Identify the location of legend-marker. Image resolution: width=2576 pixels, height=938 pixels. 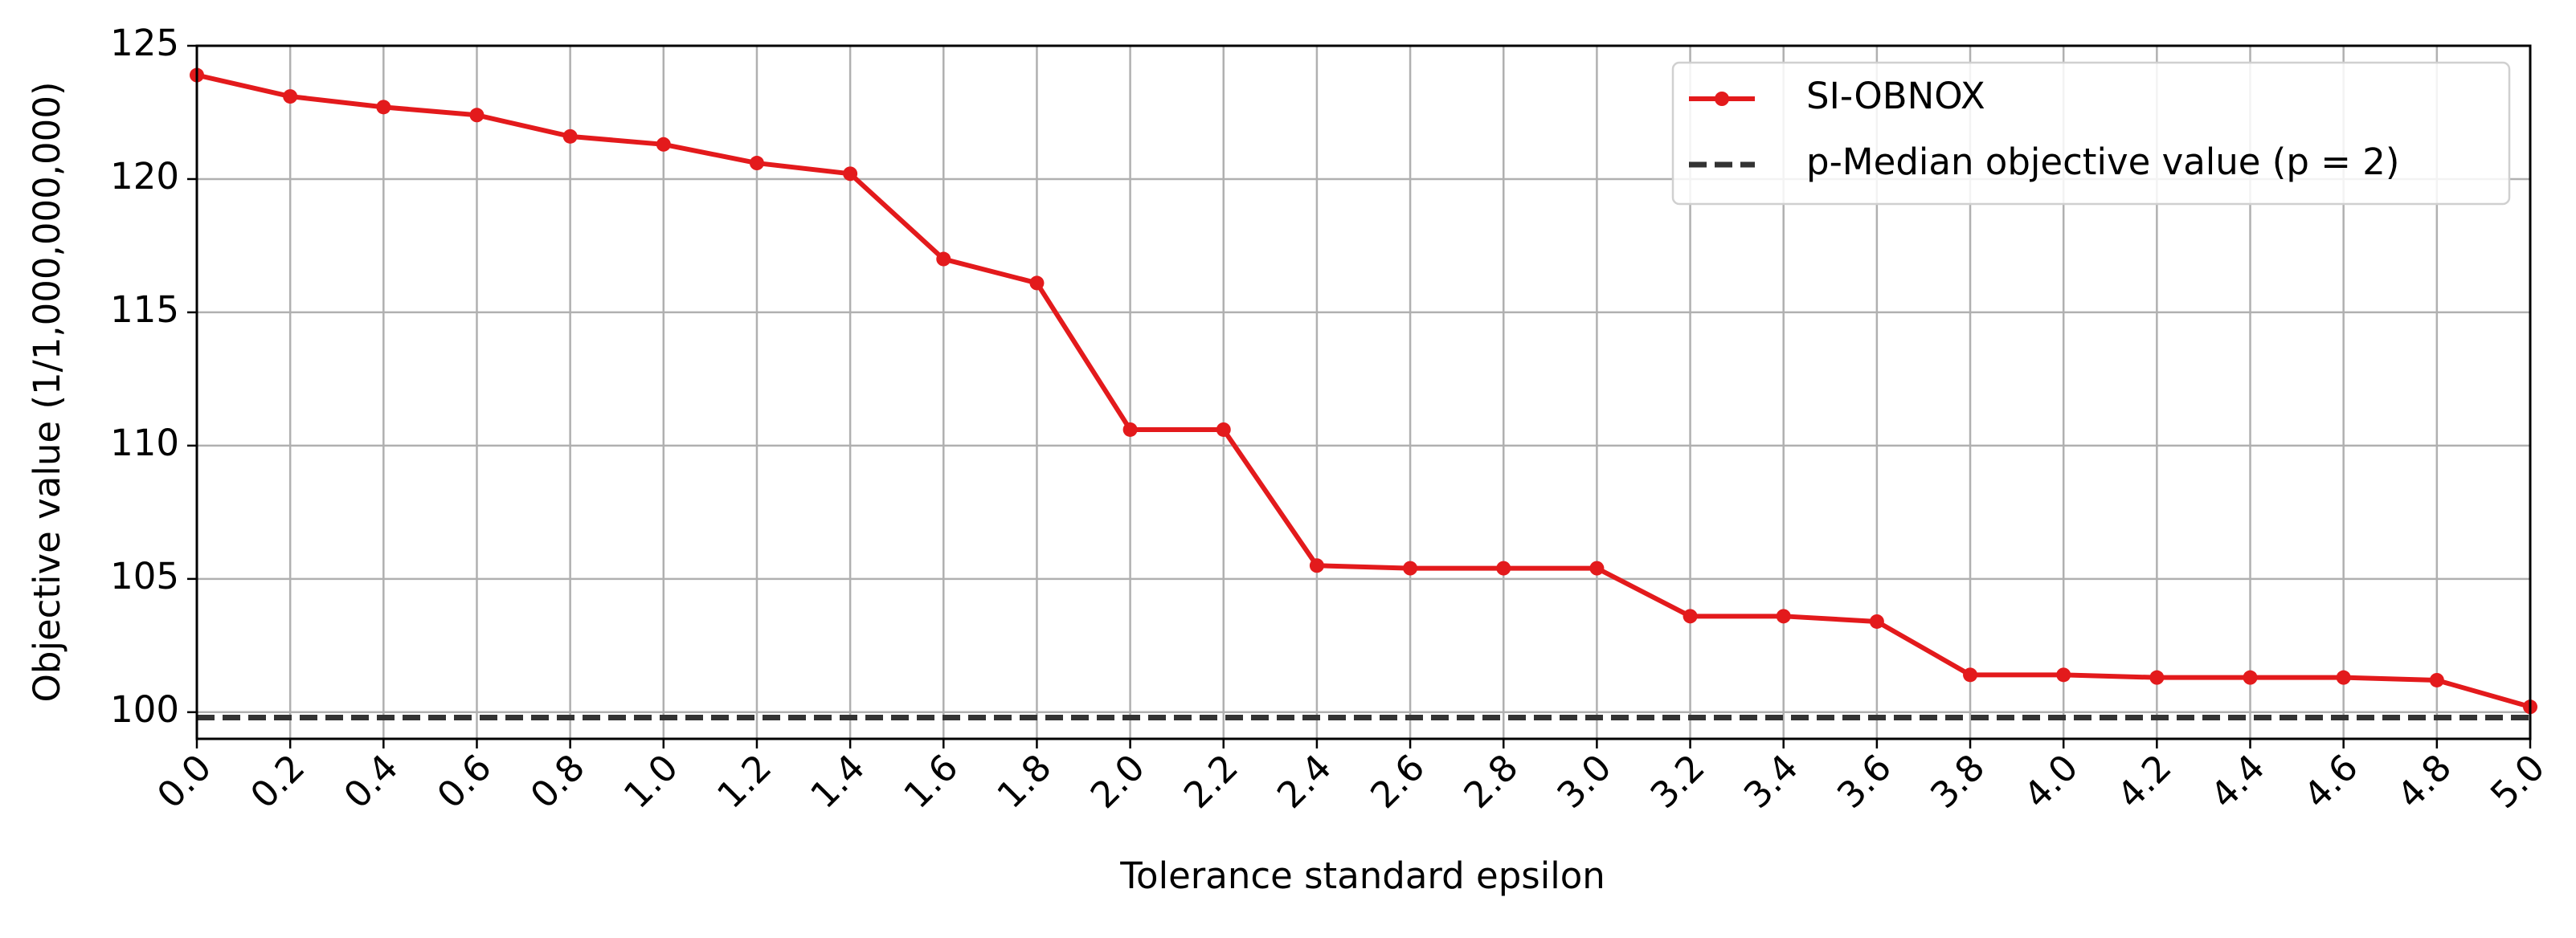
(1722, 99).